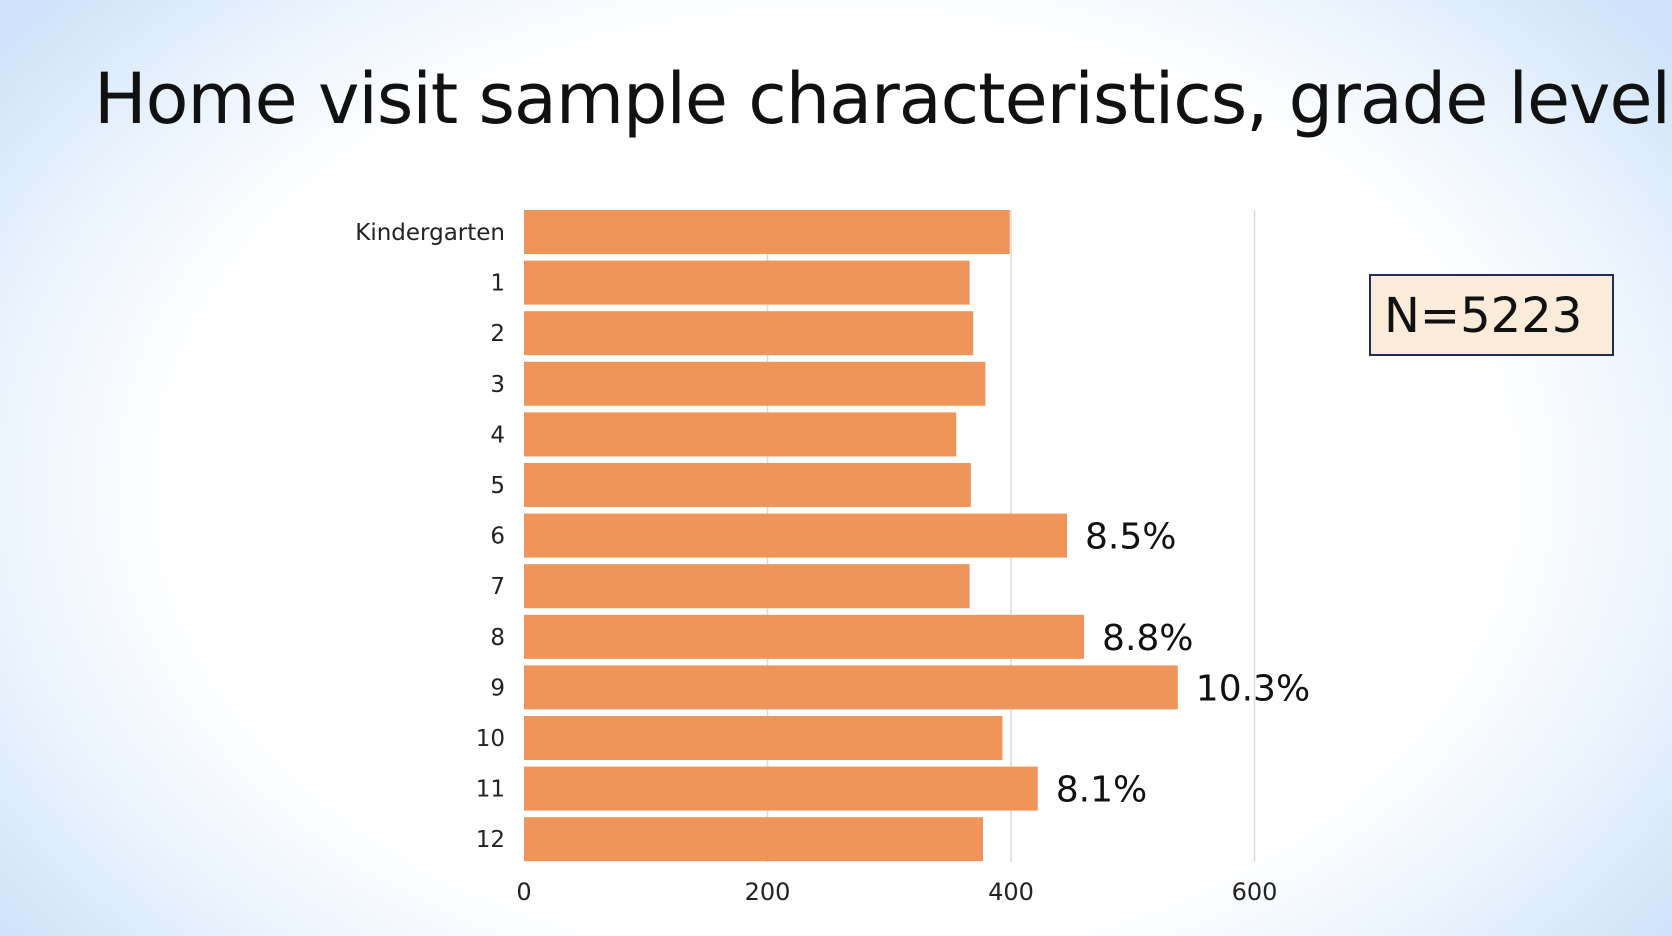 The height and width of the screenshot is (936, 1672). I want to click on category-label-12: 12, so click(490, 840).